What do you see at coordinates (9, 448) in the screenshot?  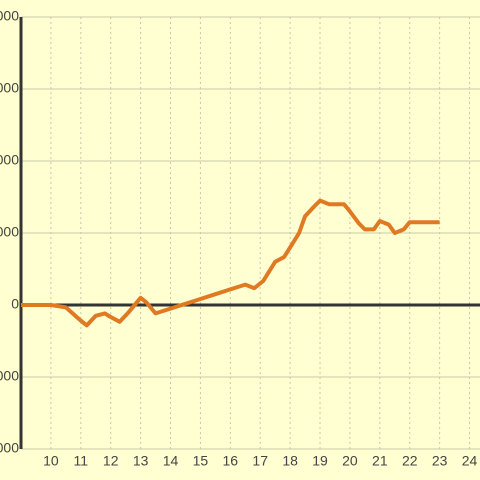 I see `y-tick-label: -6,000` at bounding box center [9, 448].